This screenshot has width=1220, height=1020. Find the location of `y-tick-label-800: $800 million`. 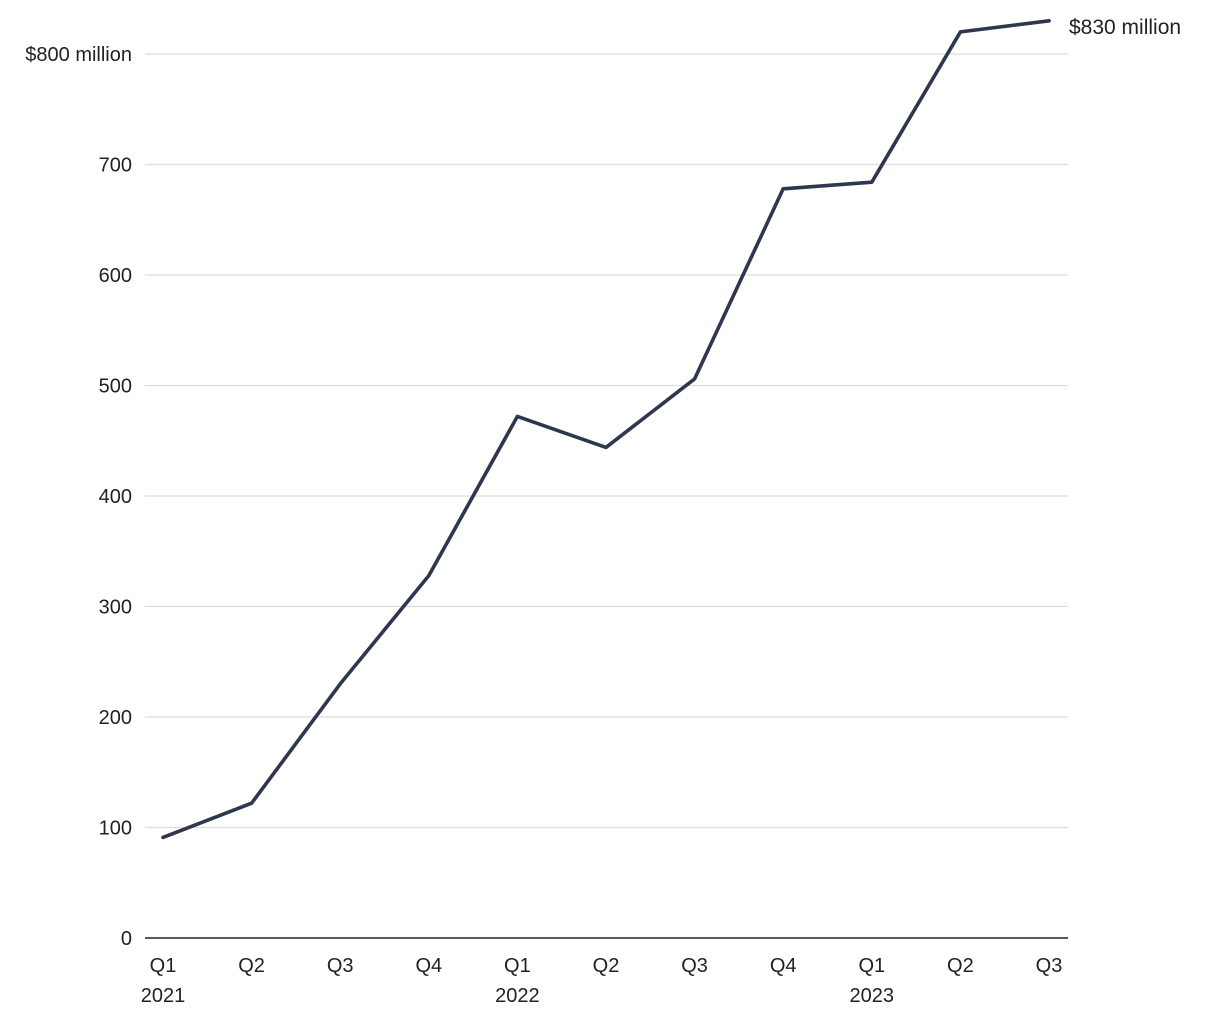

y-tick-label-800: $800 million is located at coordinates (78, 55).